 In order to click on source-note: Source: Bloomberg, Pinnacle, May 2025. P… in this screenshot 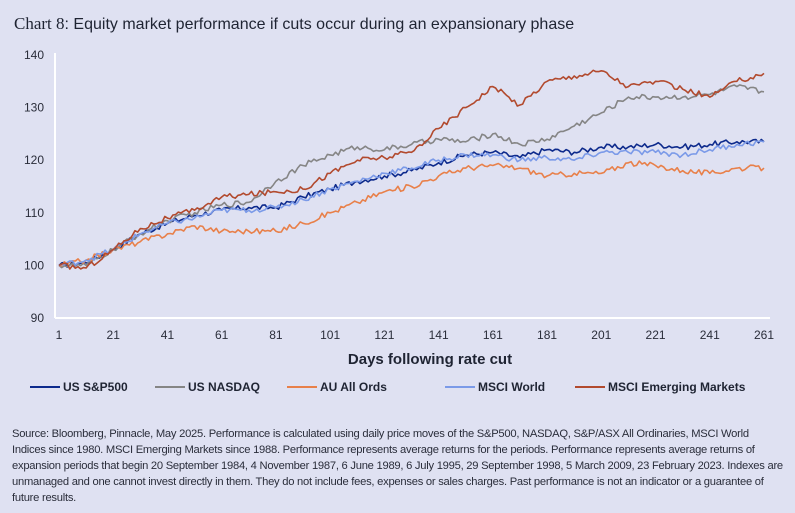, I will do `click(397, 466)`.